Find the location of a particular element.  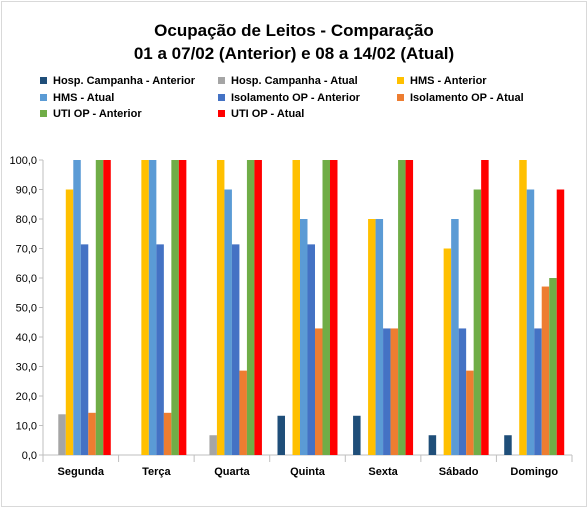

legend-label: Isolamento OP - Atual is located at coordinates (467, 98).